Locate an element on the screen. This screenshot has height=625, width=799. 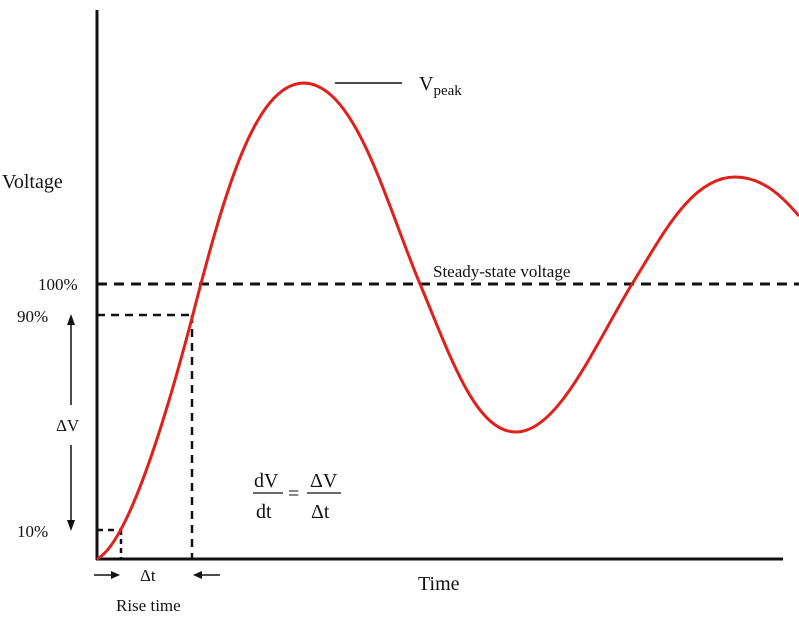
rise-time-label: Rise time is located at coordinates (148, 605).